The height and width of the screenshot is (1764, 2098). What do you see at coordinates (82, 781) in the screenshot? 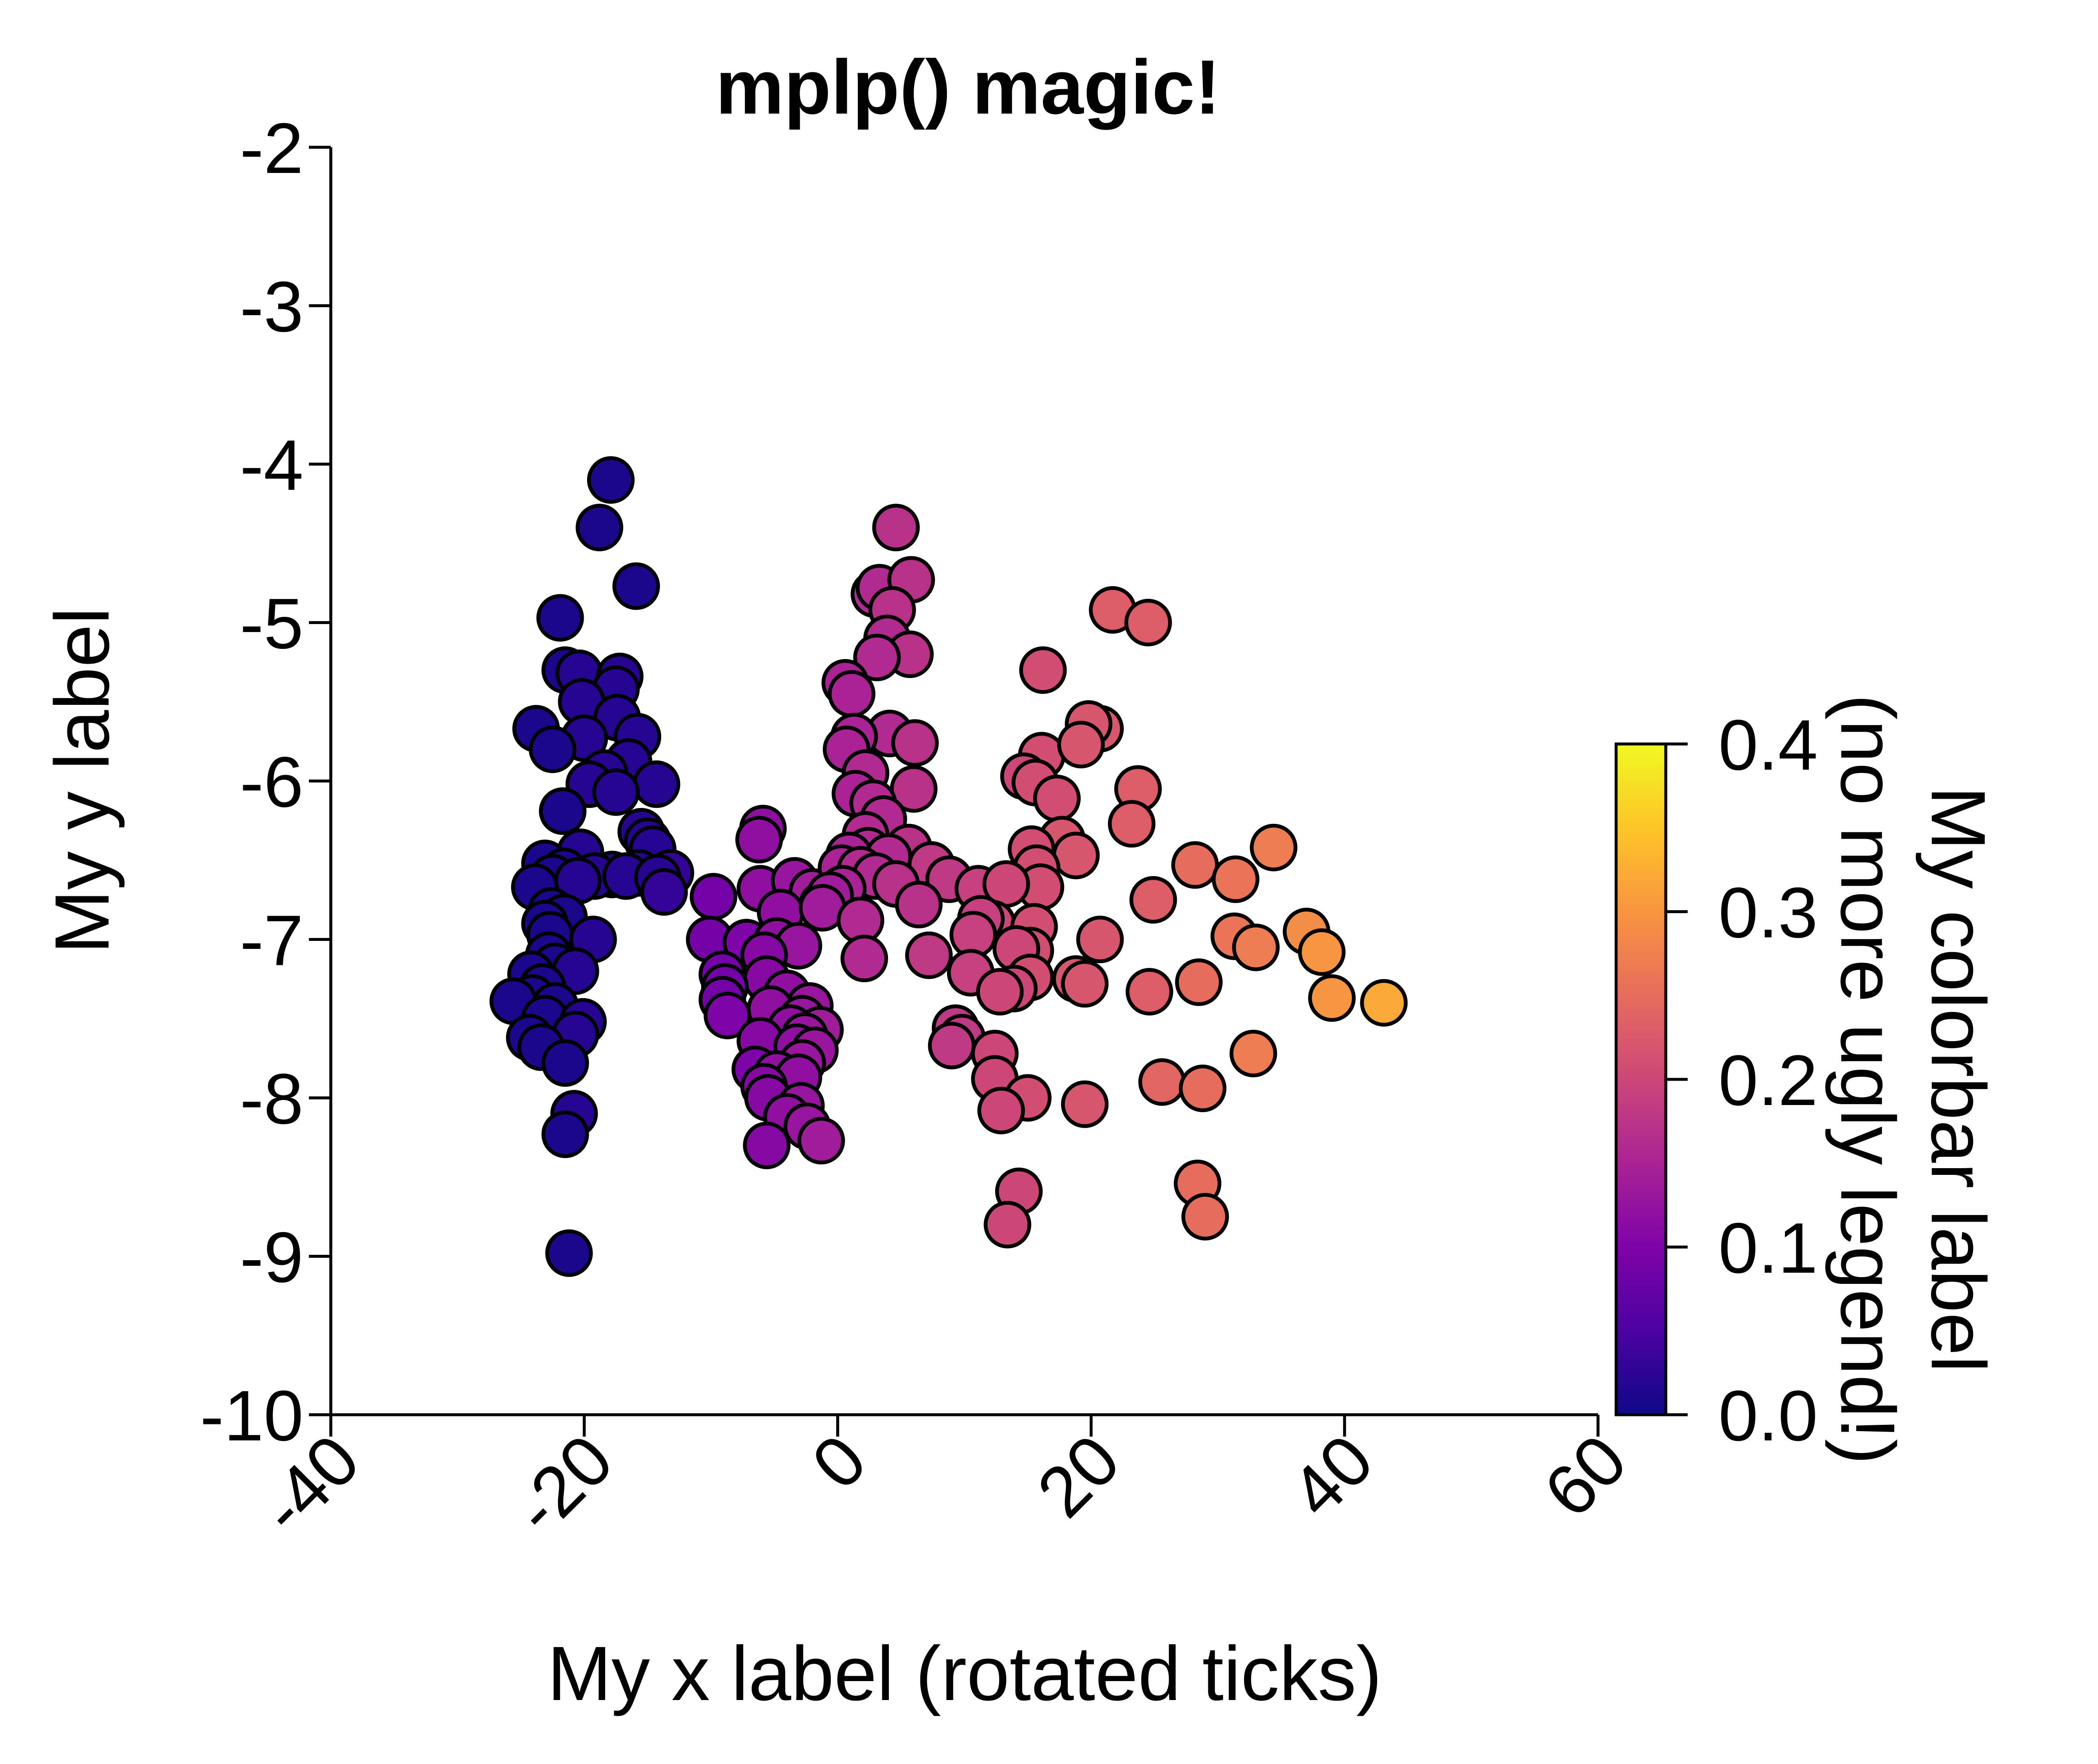
I see `y-axis-label: My y label` at bounding box center [82, 781].